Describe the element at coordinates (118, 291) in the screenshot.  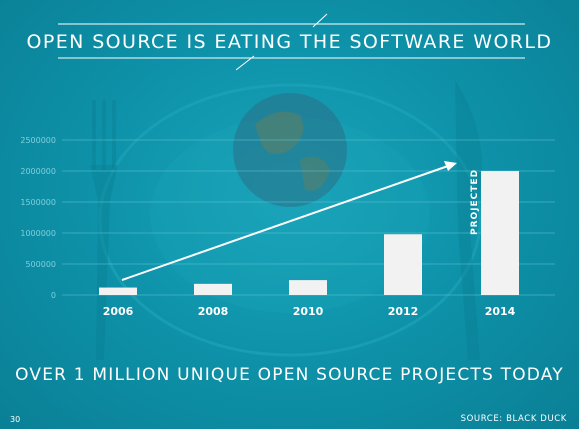
I see `bar-2006` at that location.